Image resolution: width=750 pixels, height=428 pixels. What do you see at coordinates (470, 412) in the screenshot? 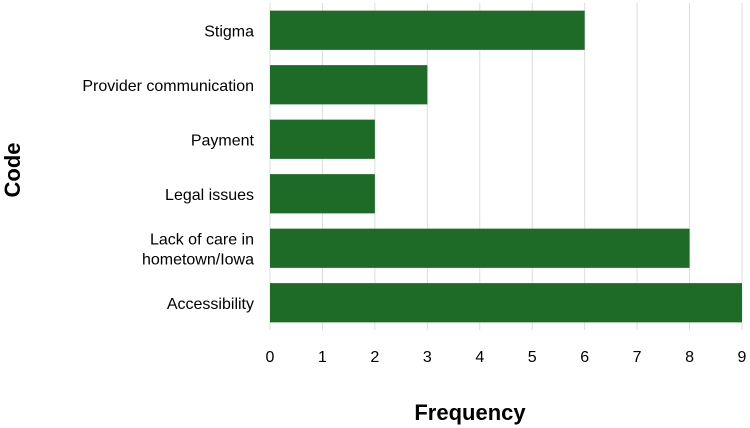
I see `x-axis-title: Frequency` at bounding box center [470, 412].